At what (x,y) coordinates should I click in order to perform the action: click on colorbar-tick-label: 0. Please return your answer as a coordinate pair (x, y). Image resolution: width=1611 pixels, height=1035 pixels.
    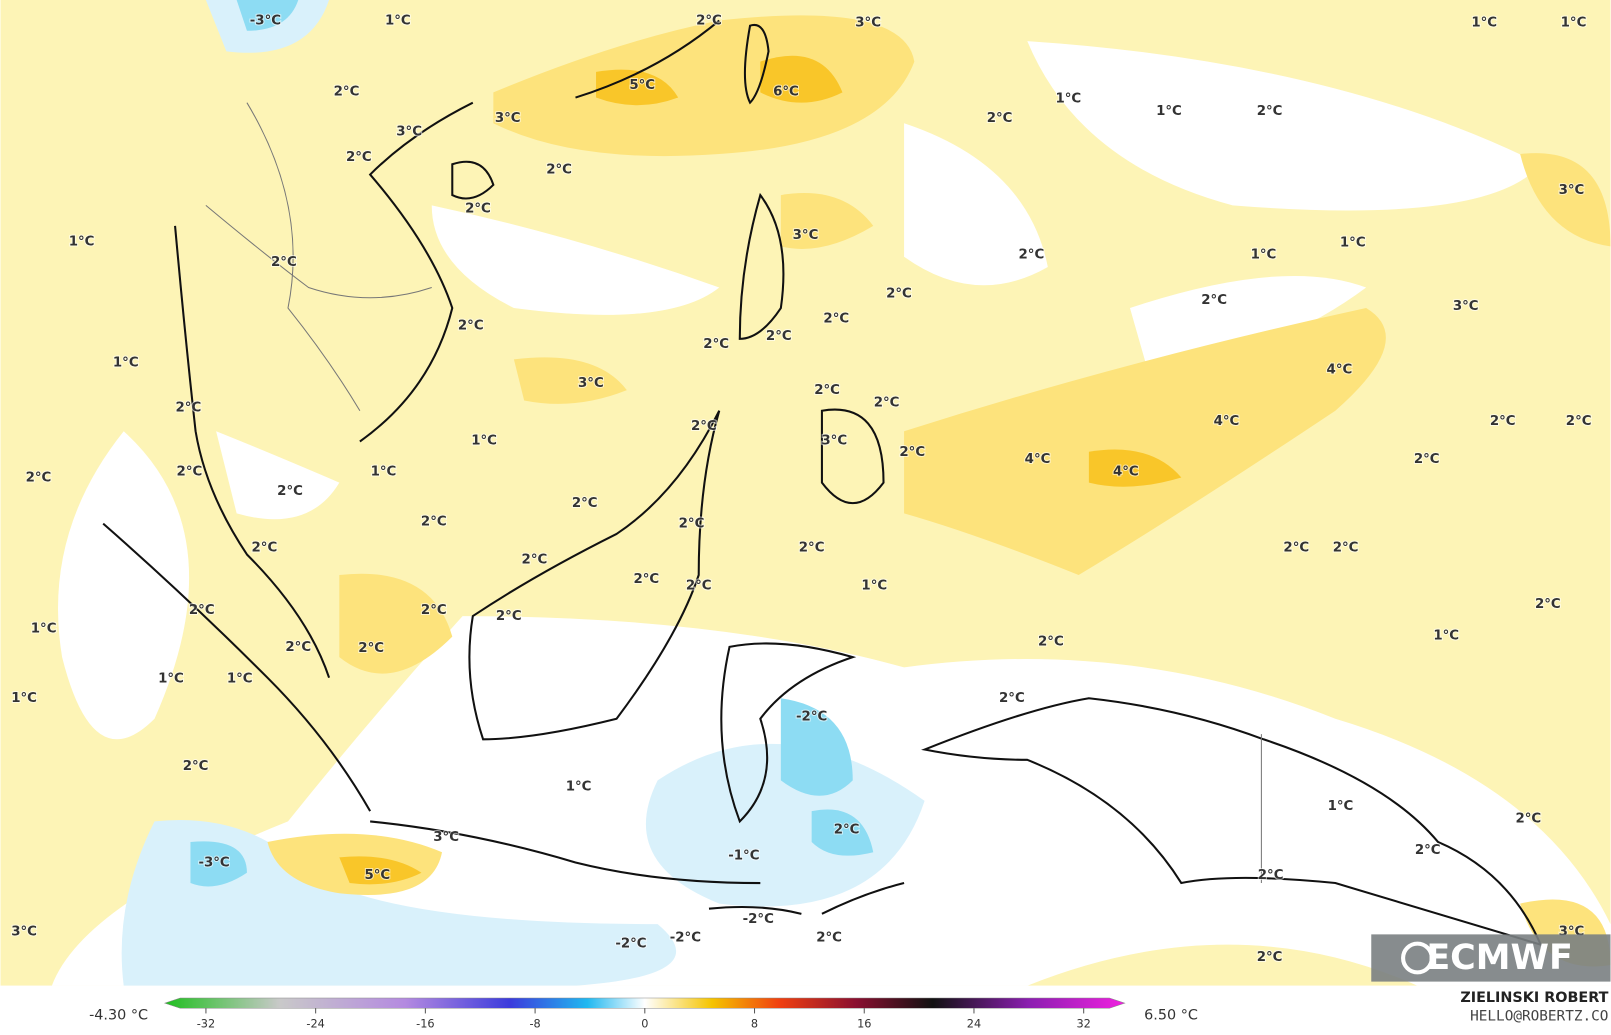
    Looking at the image, I should click on (644, 1024).